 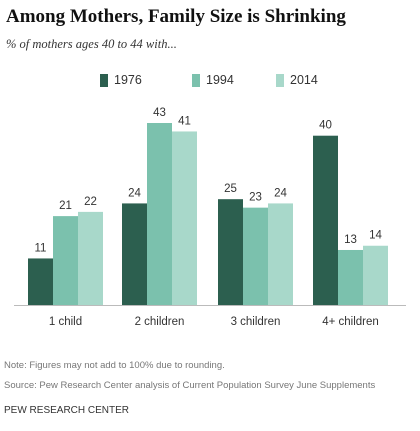 What do you see at coordinates (184, 218) in the screenshot?
I see `bar-2014-2-children` at bounding box center [184, 218].